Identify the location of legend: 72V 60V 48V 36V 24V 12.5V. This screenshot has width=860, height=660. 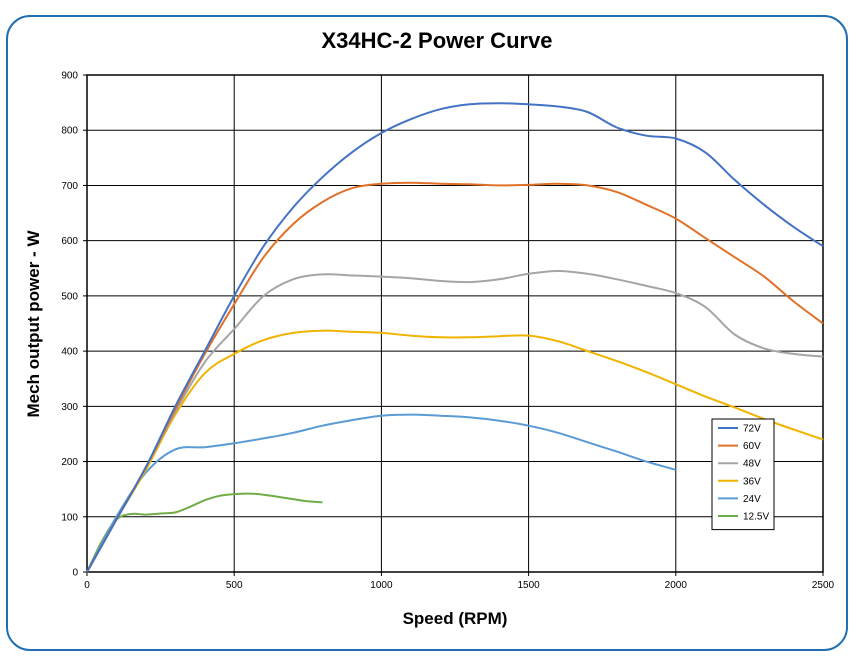
(743, 474).